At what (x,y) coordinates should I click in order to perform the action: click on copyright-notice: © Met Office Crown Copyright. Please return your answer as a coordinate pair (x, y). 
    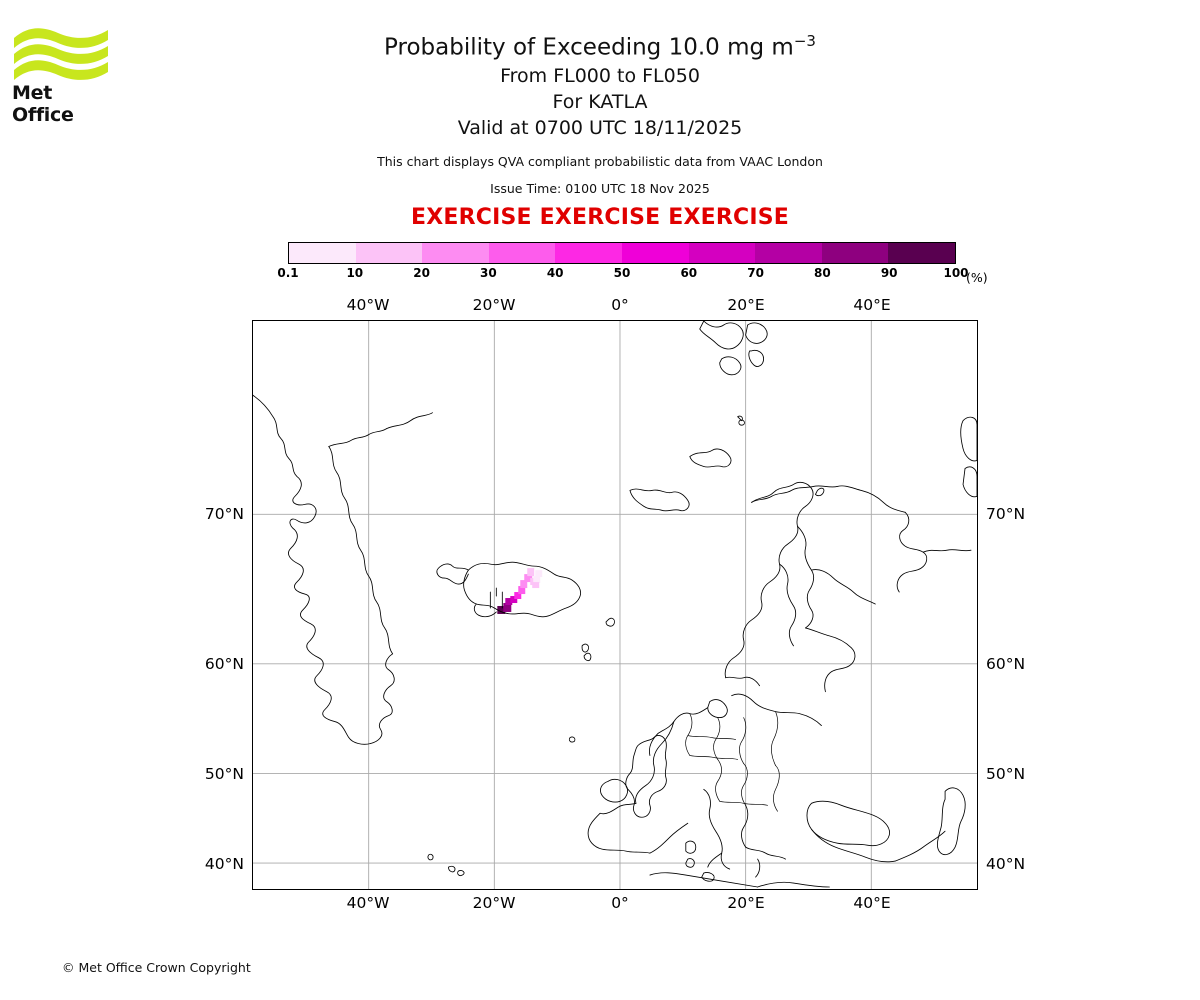
    Looking at the image, I should click on (156, 967).